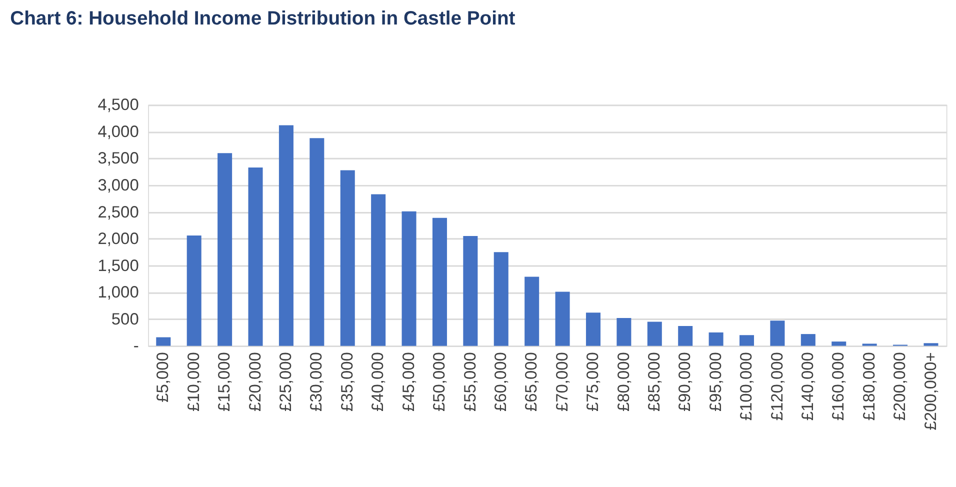 The height and width of the screenshot is (487, 956). What do you see at coordinates (255, 382) in the screenshot?
I see `x-tick-label: £20,000` at bounding box center [255, 382].